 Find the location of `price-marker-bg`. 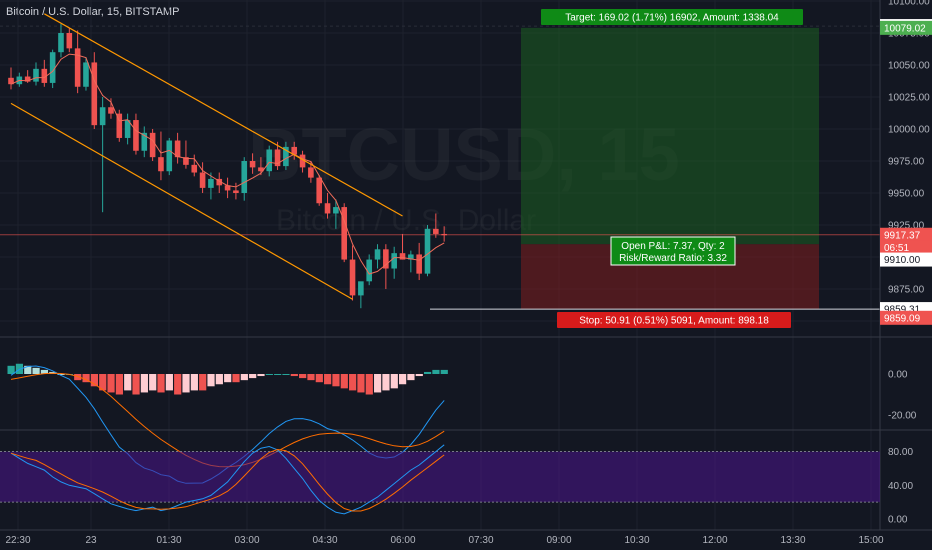

price-marker-bg is located at coordinates (906, 317).